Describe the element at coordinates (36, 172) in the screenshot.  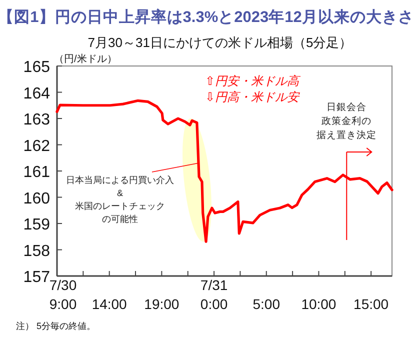
I see `y-tick-label: 161` at that location.